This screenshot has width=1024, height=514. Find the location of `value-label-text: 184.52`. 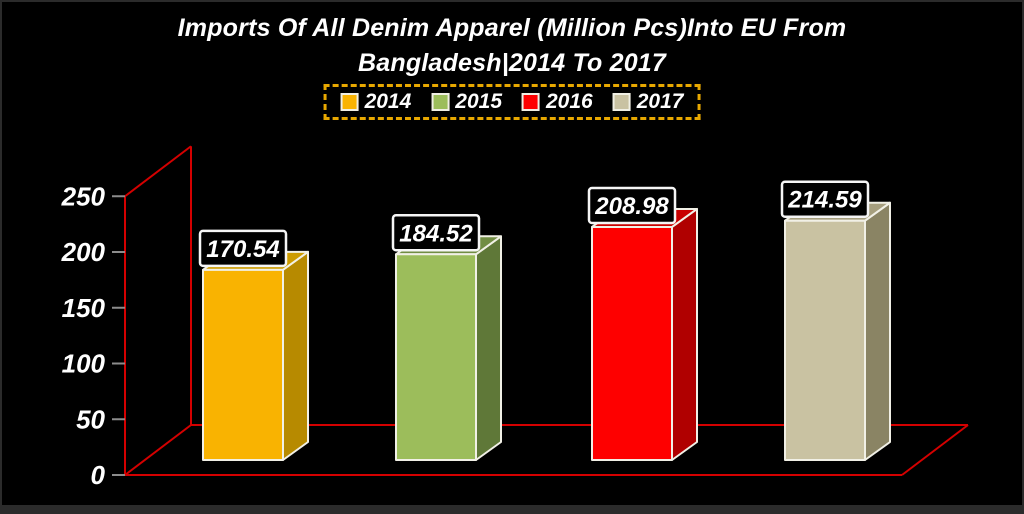

value-label-text: 184.52 is located at coordinates (436, 233).